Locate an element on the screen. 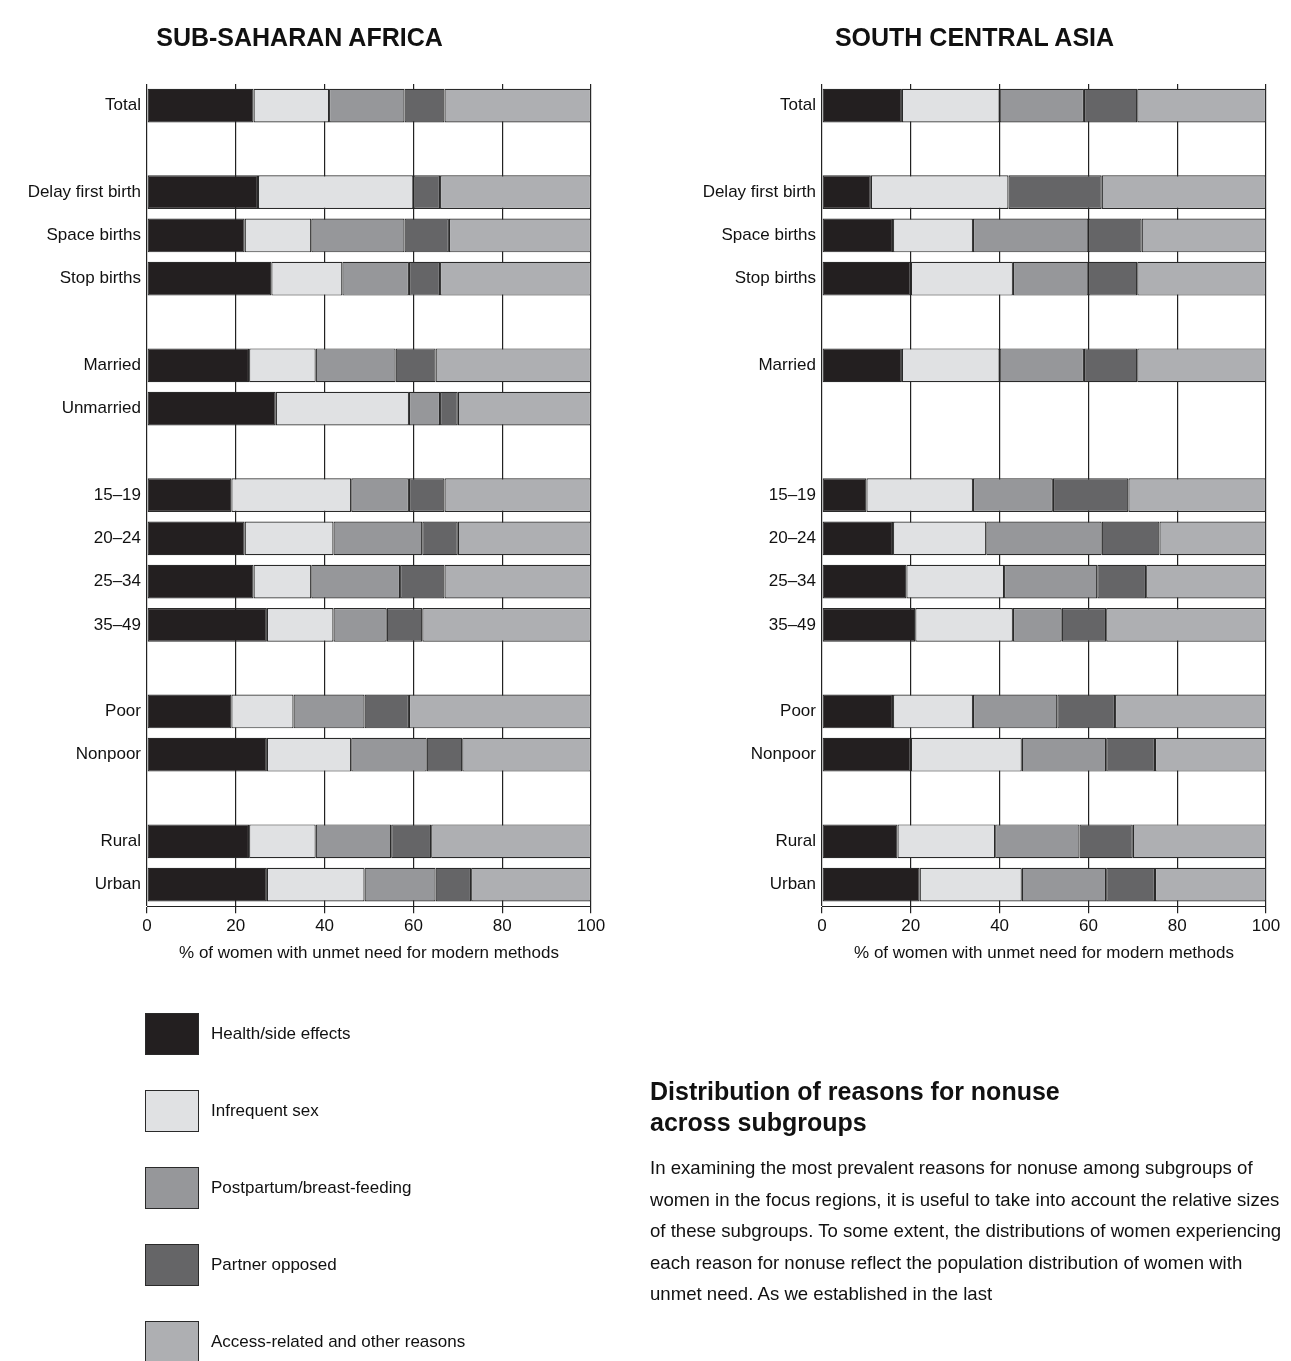  chart-title: SOUTH CENTRAL ASIA is located at coordinates (974, 36).